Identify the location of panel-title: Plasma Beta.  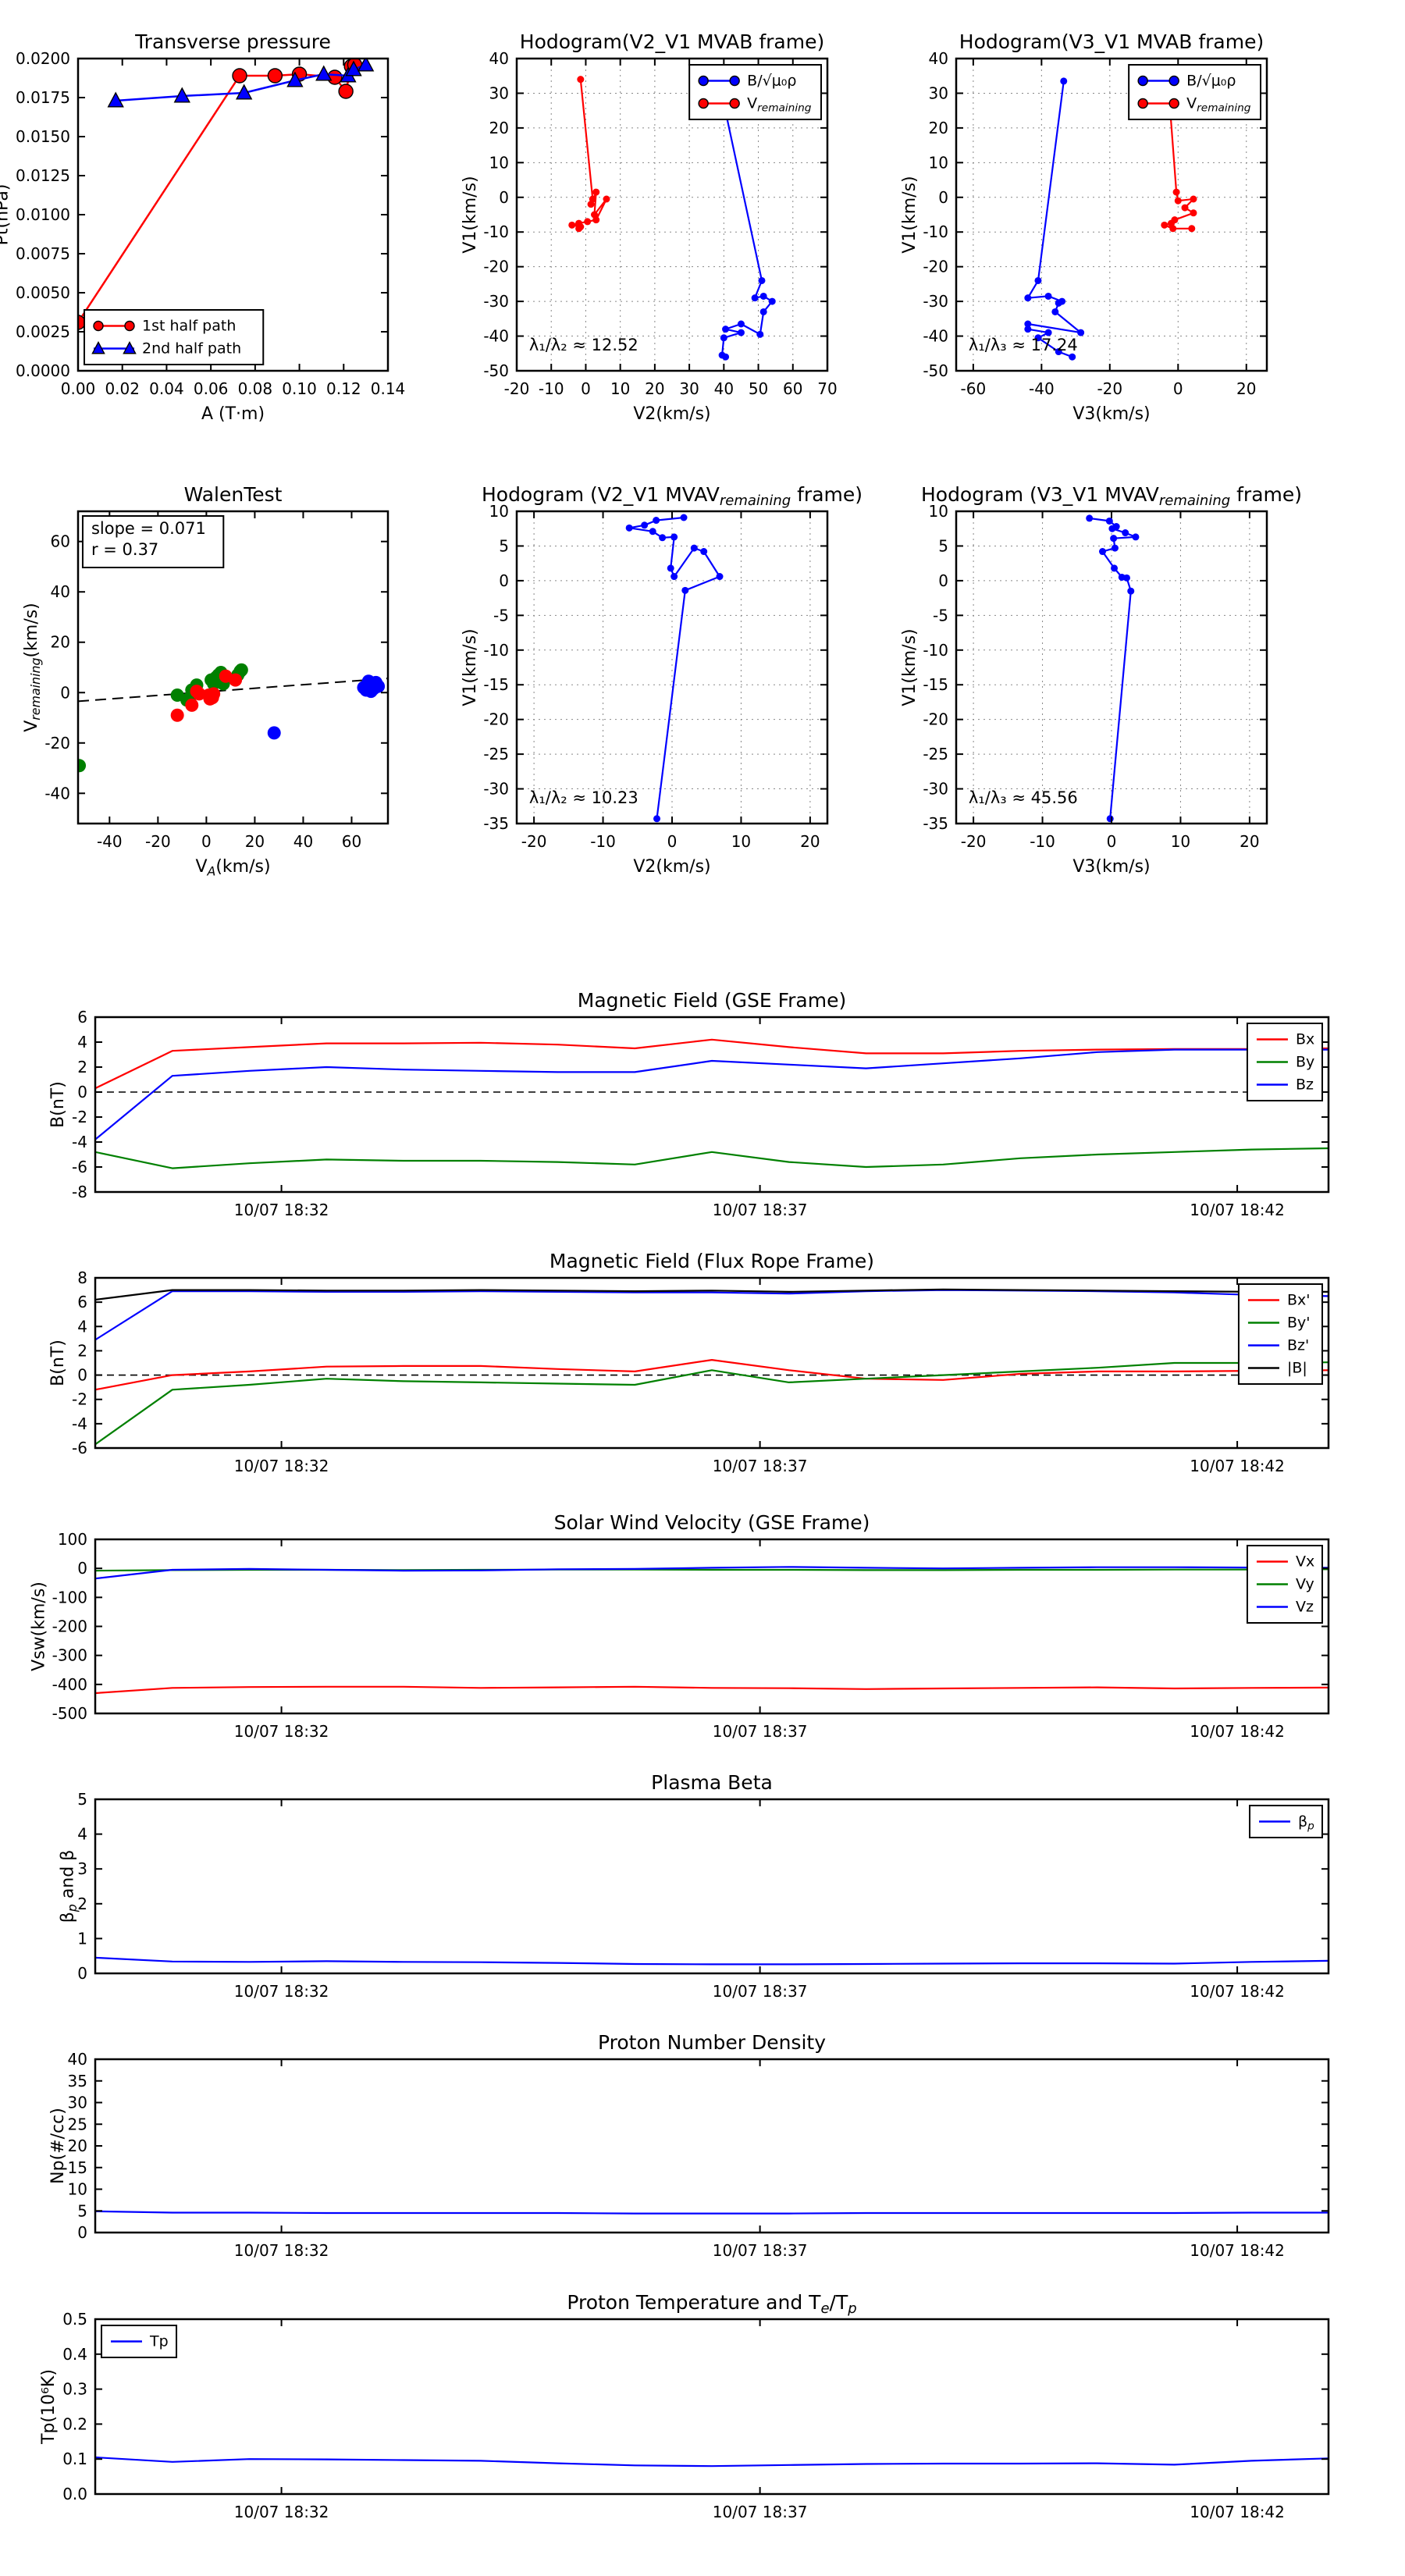
(712, 1782).